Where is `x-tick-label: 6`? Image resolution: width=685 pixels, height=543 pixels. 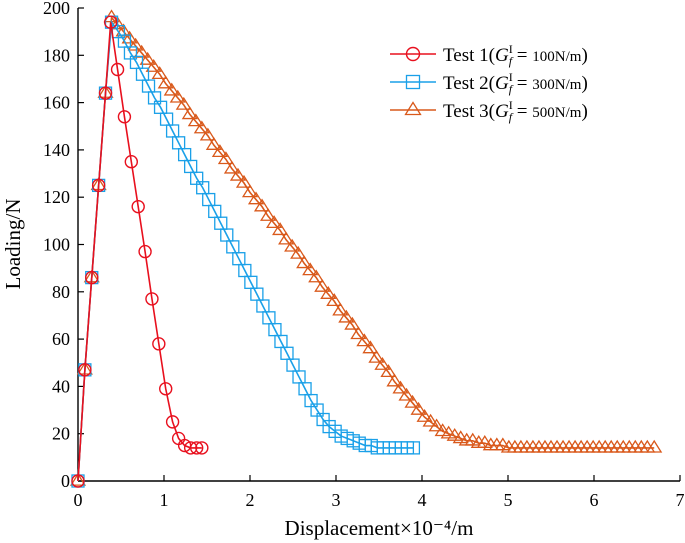 x-tick-label: 6 is located at coordinates (594, 500).